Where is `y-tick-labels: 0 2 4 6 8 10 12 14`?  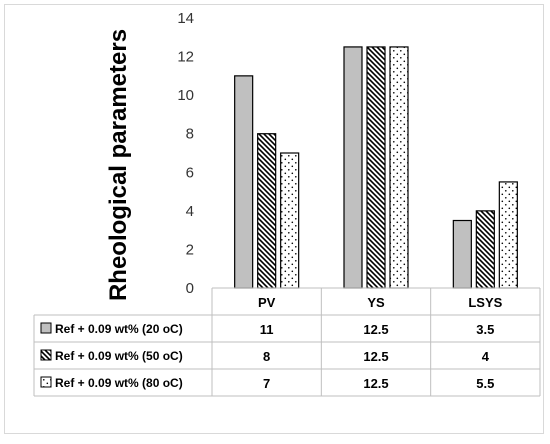
y-tick-labels: 0 2 4 6 8 10 12 14 is located at coordinates (185, 153).